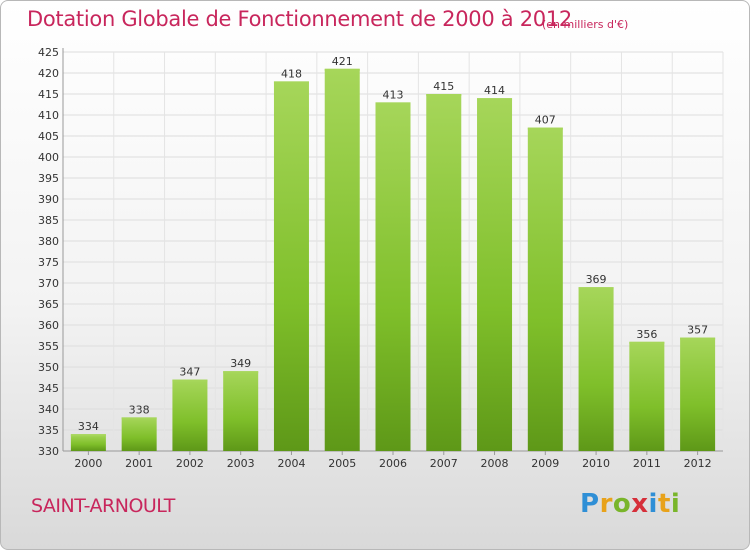 The image size is (750, 550). Describe the element at coordinates (640, 504) in the screenshot. I see `logo-letter: x` at that location.